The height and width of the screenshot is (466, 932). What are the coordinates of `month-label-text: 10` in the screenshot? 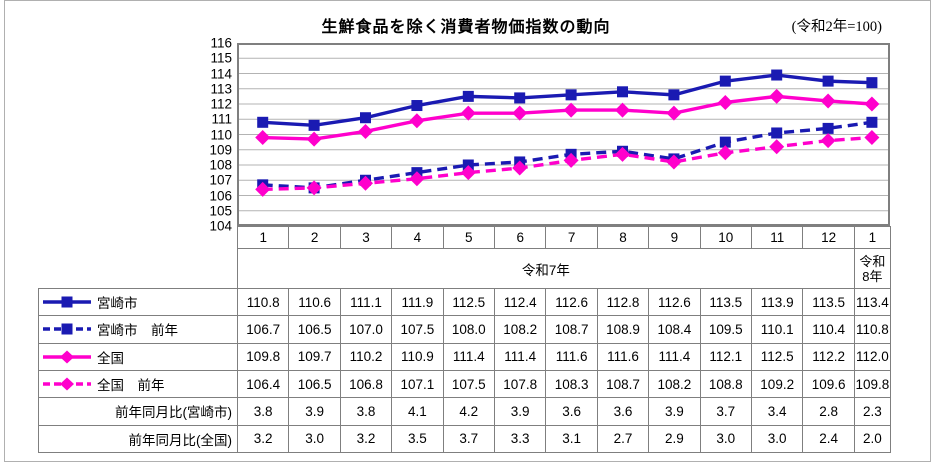 It's located at (726, 237).